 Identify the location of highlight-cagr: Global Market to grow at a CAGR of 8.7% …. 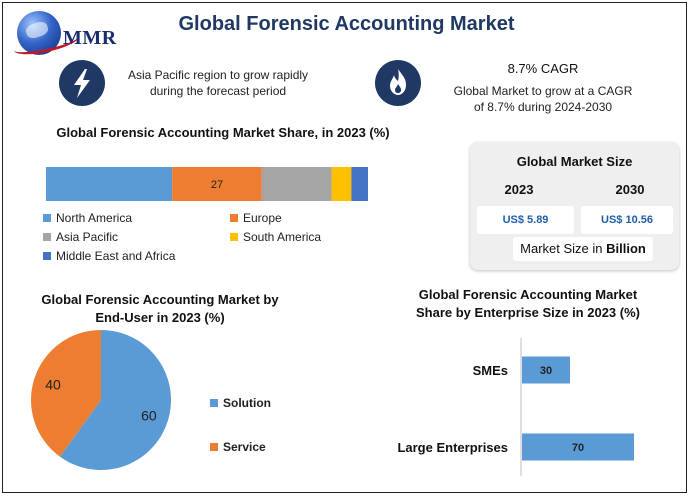
(543, 99).